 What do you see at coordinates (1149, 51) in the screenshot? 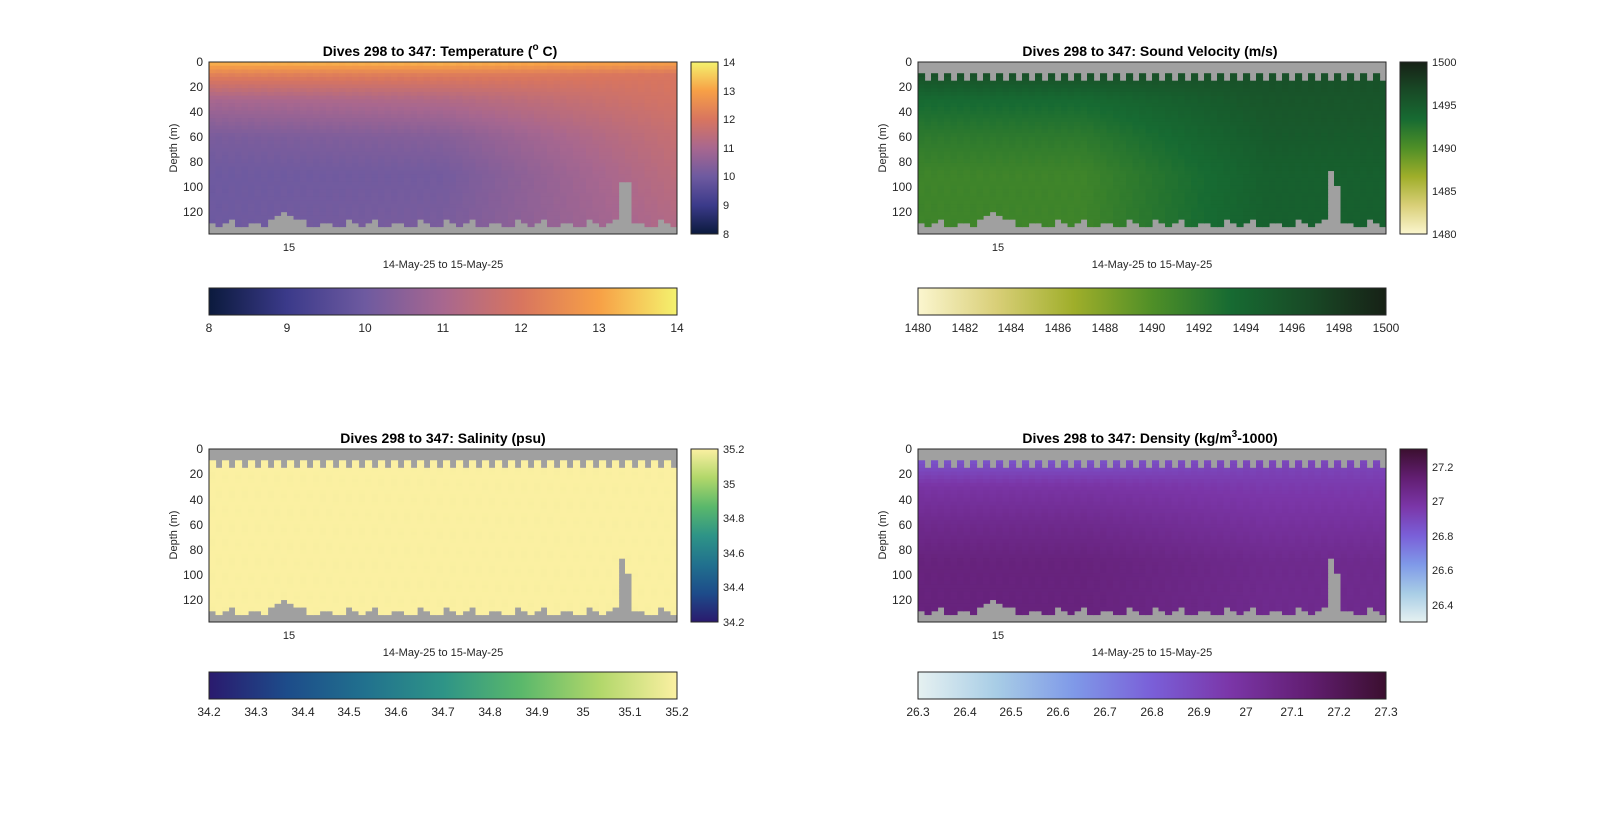
I see `sound-velocity-title: Dives 298 to 347: Sound Velocity (m/s)` at bounding box center [1149, 51].